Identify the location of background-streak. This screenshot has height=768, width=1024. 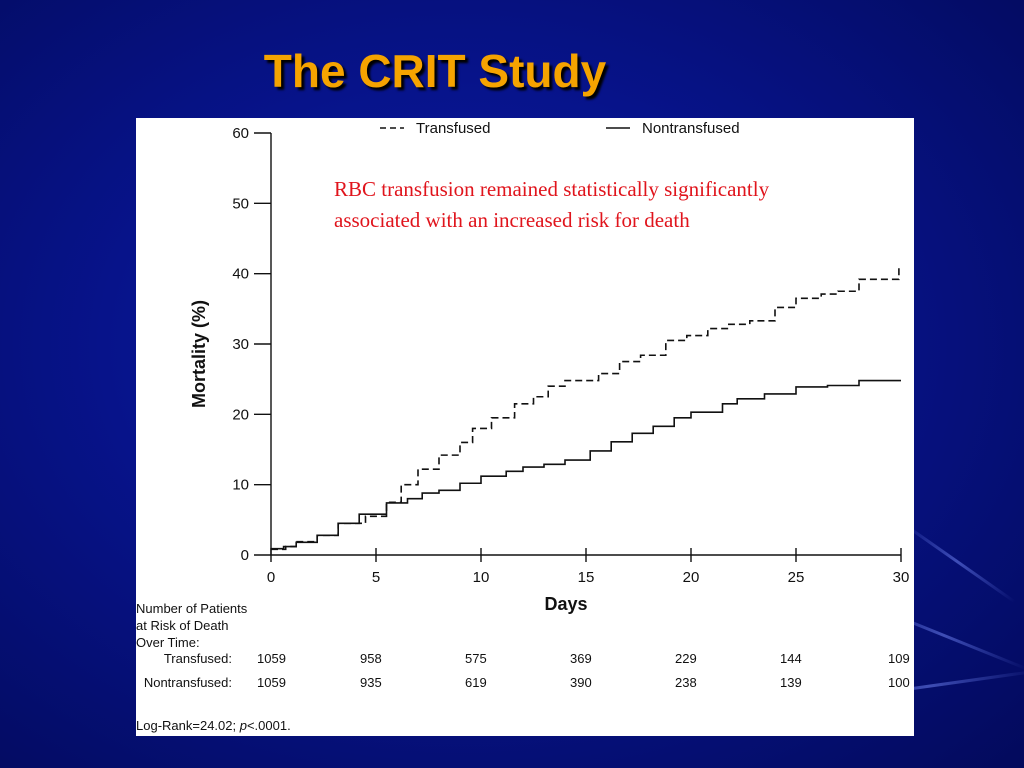
(957, 562).